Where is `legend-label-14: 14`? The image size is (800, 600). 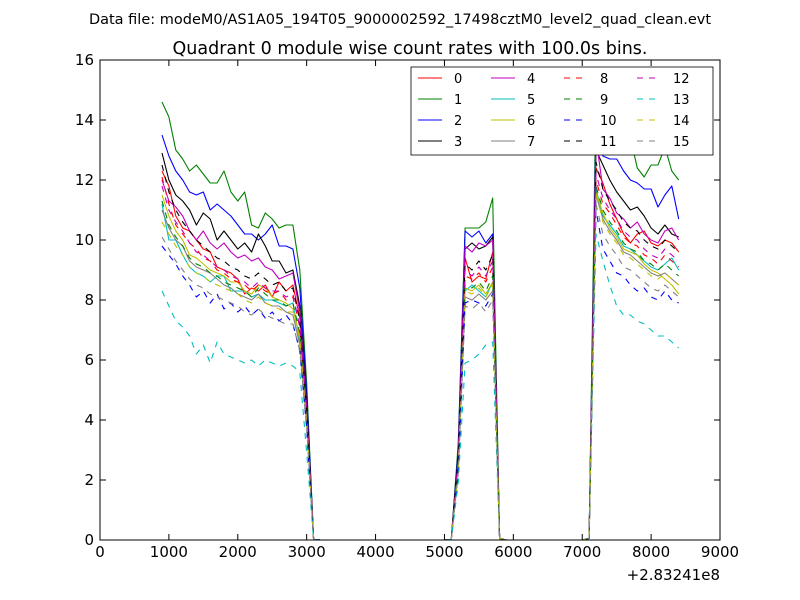 legend-label-14: 14 is located at coordinates (681, 121).